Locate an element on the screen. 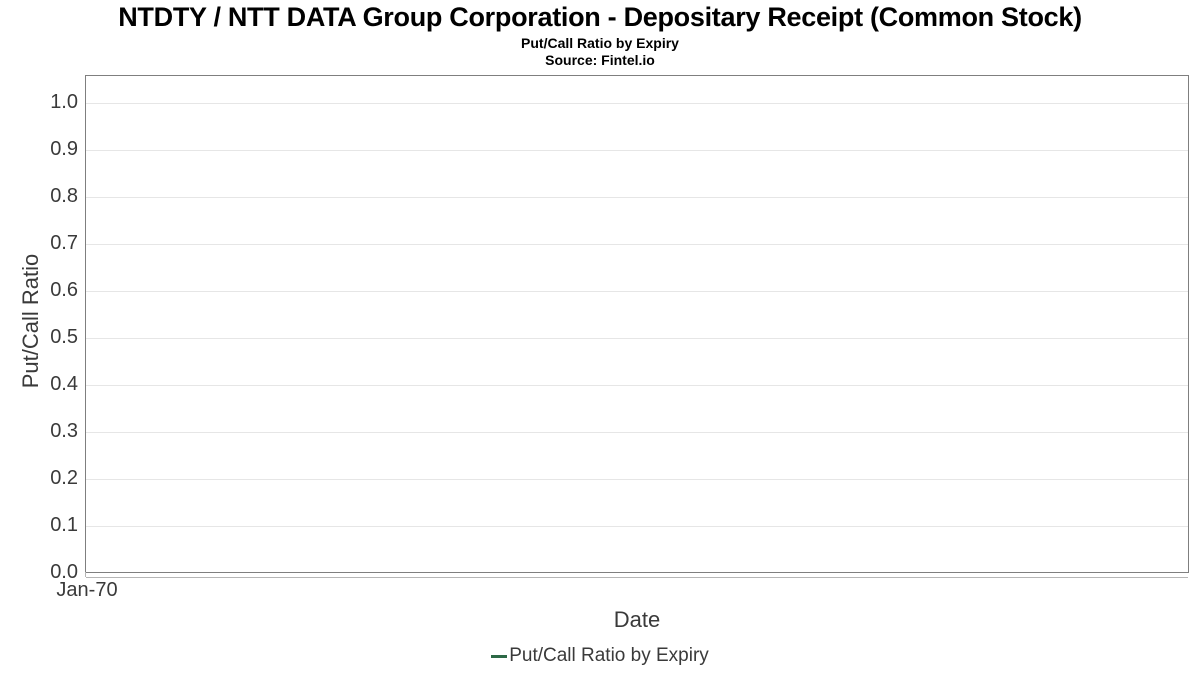 This screenshot has height=675, width=1200. y-tick-label: 0.0 is located at coordinates (64, 572).